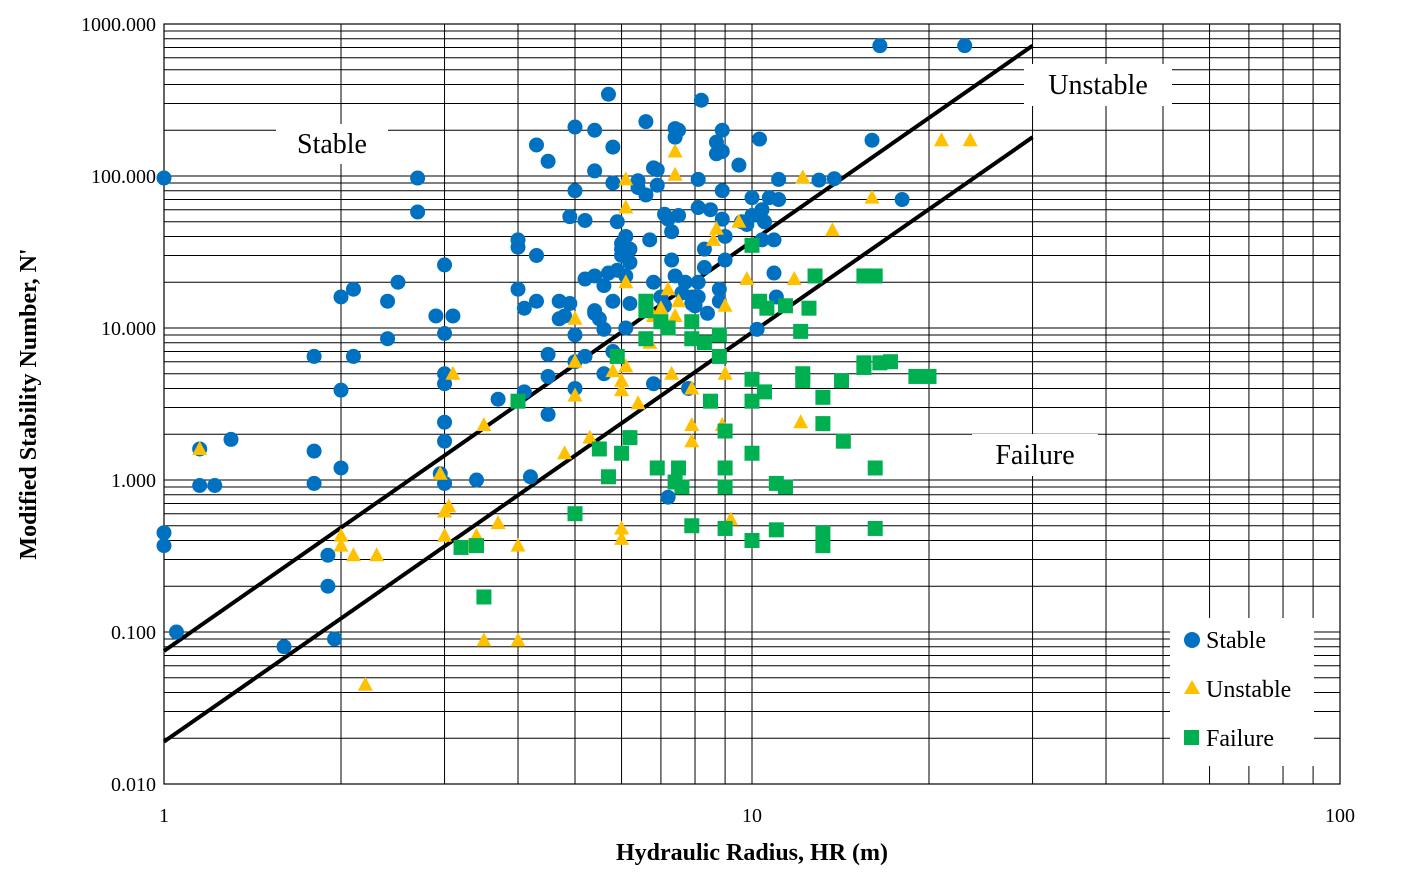 The width and height of the screenshot is (1406, 889). Describe the element at coordinates (1191, 737) in the screenshot. I see `legend-marker-failure` at that location.